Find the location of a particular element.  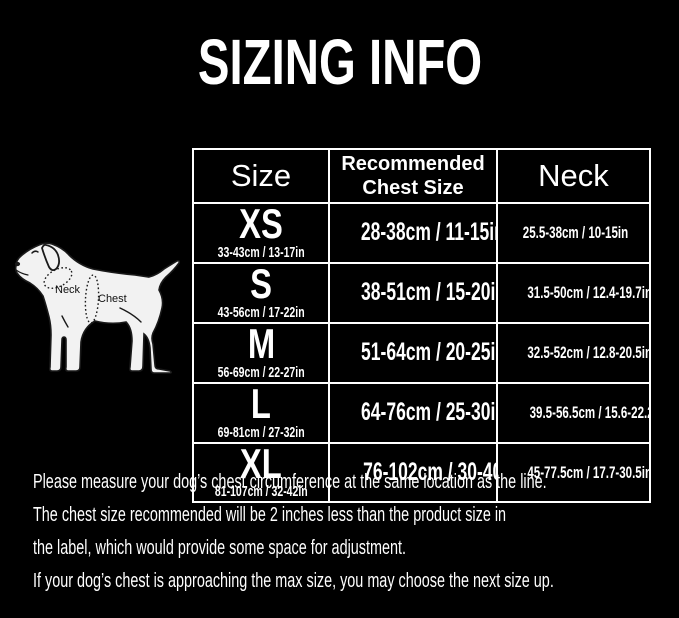

dog-mouth-line is located at coordinates (22, 272).